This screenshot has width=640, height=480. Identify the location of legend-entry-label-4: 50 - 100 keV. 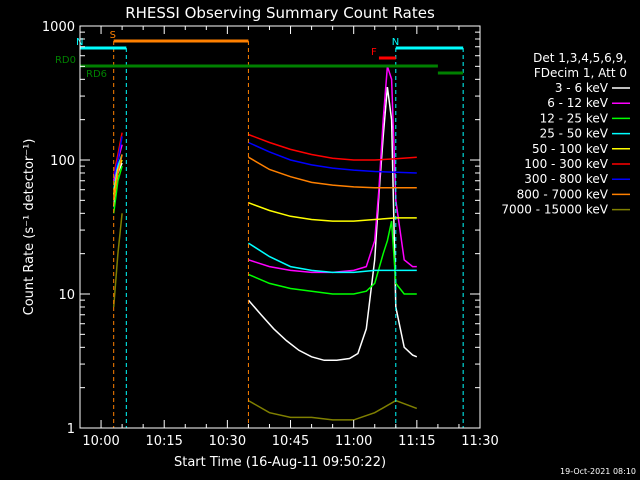
(570, 149).